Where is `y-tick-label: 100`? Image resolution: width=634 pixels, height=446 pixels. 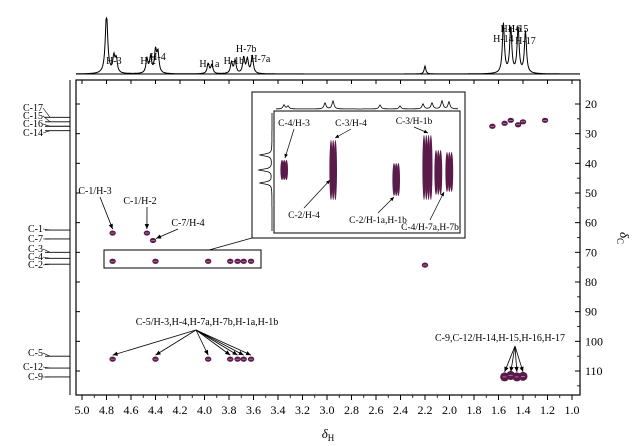 y-tick-label: 100 is located at coordinates (594, 341).